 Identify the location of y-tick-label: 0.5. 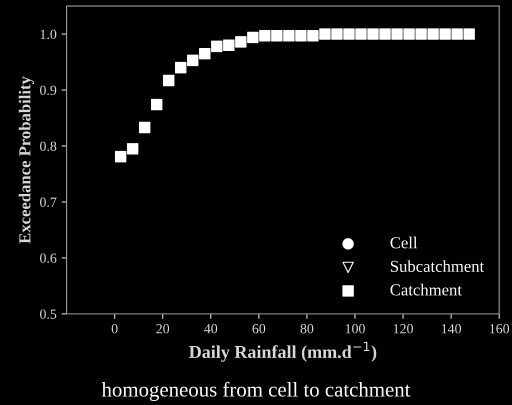
(48, 314).